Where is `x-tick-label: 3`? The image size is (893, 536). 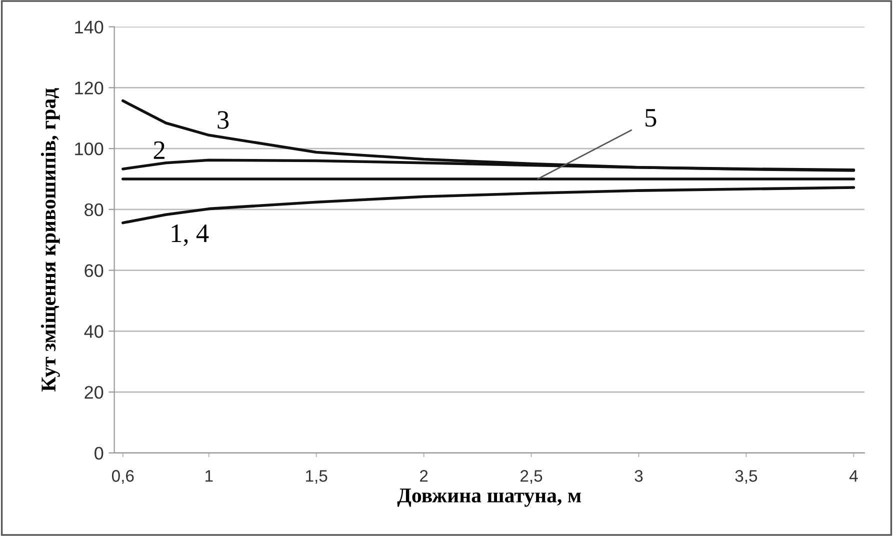 x-tick-label: 3 is located at coordinates (638, 476).